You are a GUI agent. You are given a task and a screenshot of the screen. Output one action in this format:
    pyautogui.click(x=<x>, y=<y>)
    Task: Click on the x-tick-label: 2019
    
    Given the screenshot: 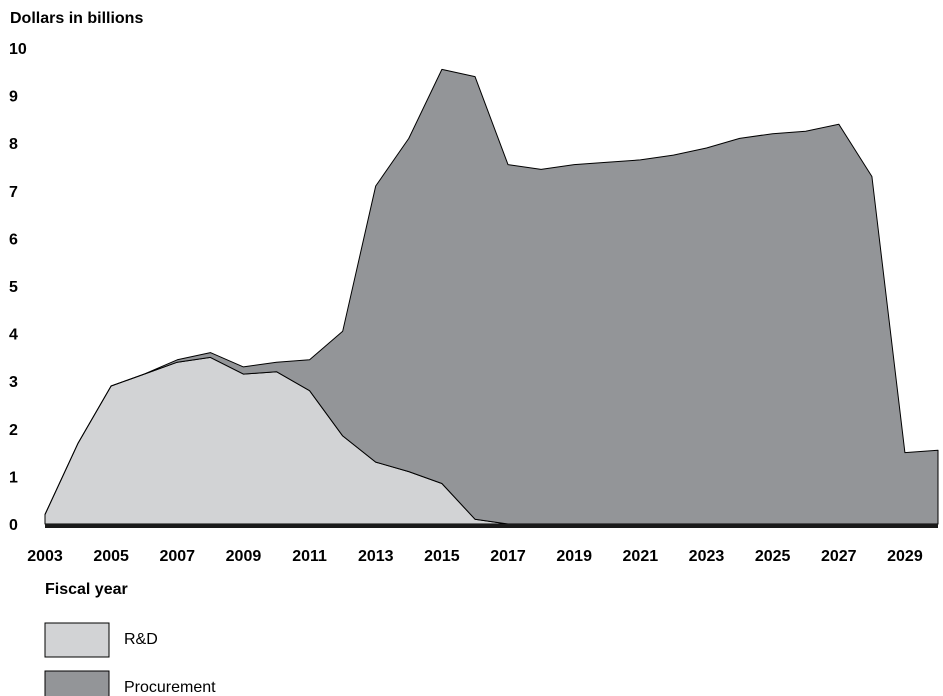 What is the action you would take?
    pyautogui.click(x=574, y=556)
    